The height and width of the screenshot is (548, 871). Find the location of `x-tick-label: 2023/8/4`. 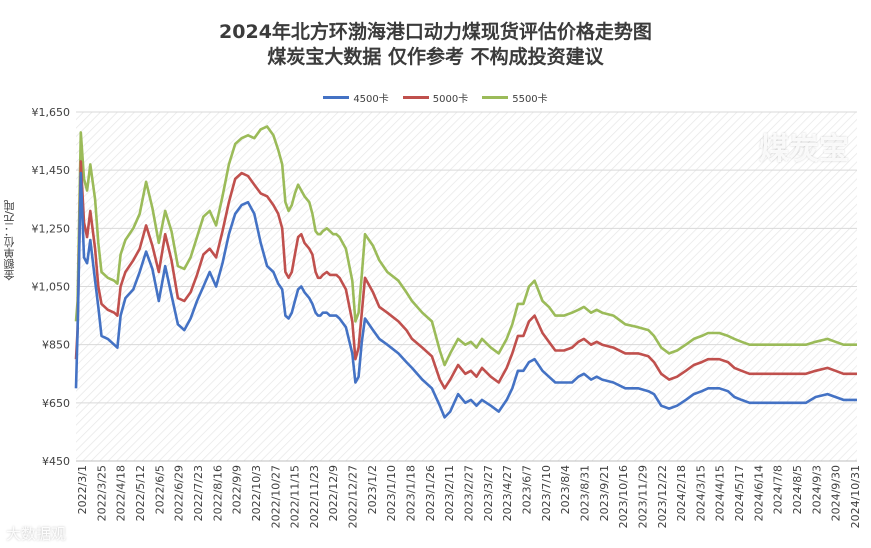

x-tick-label: 2023/8/4 is located at coordinates (565, 489).